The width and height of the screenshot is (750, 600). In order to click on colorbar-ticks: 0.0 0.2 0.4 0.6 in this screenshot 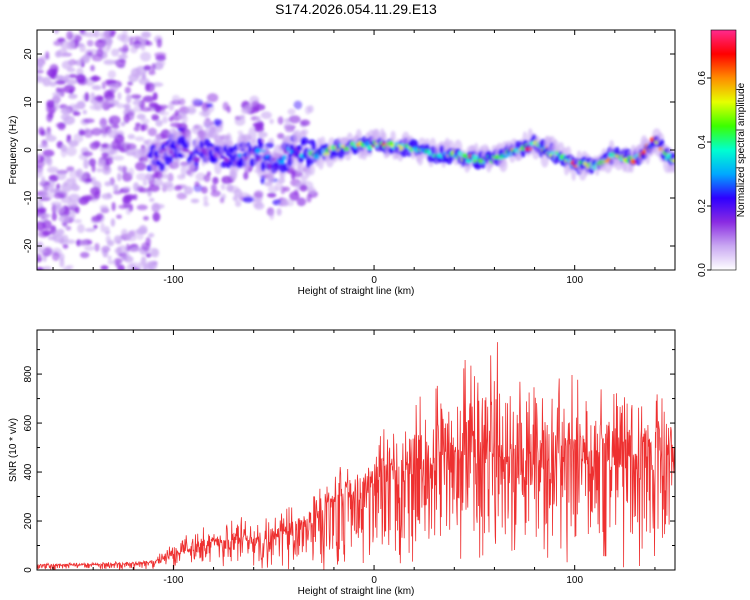, I will do `click(704, 174)`.